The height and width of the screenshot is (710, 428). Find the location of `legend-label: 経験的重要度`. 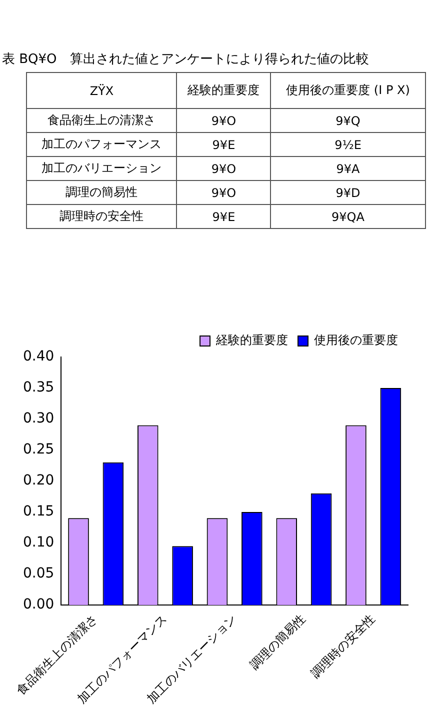

legend-label: 経験的重要度 is located at coordinates (251, 340).